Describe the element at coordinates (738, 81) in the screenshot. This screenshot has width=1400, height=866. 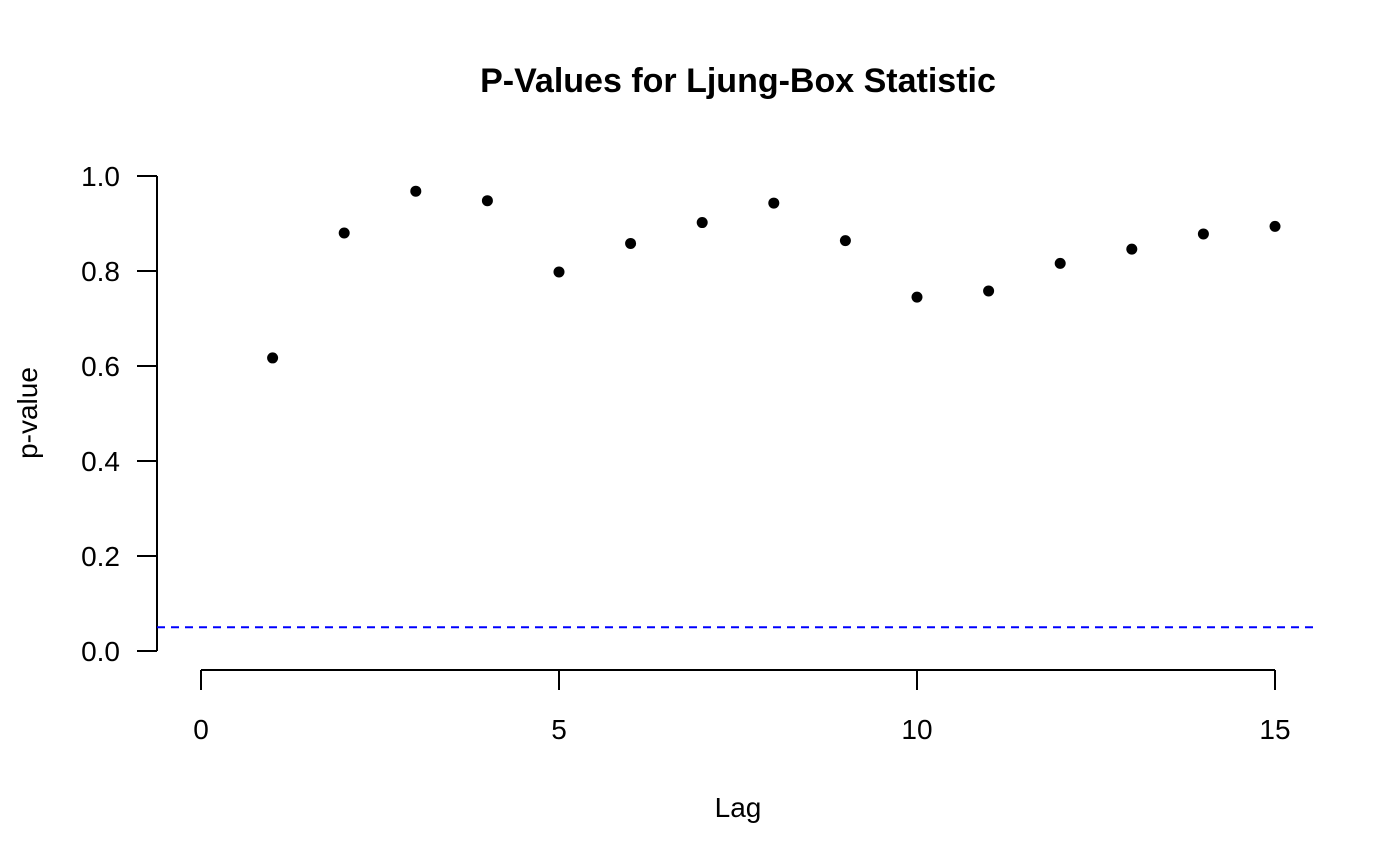
I see `chart-title: P-Values for Ljung-Box Statistic` at that location.